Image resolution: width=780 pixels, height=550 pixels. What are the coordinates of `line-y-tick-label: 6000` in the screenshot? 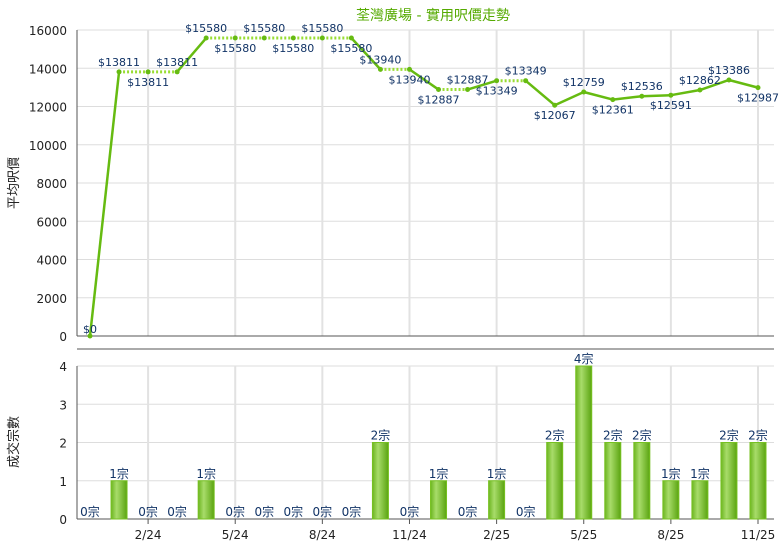 It's located at (51, 222).